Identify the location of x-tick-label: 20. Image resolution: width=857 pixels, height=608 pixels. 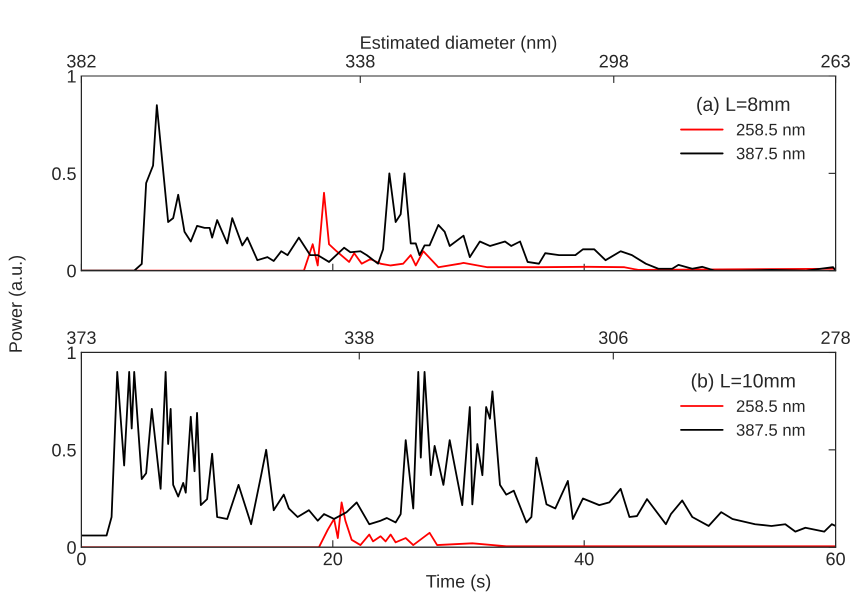
(333, 559).